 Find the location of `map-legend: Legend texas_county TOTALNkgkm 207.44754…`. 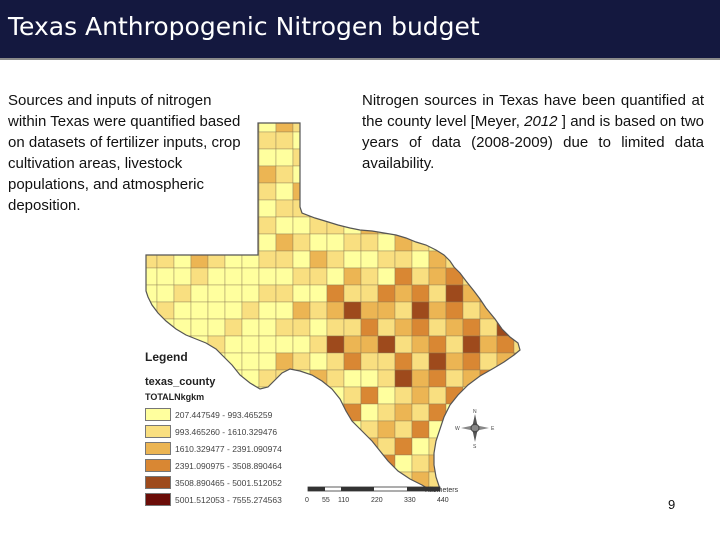

map-legend: Legend texas_county TOTALNkgkm 207.44754… is located at coordinates (225, 429).